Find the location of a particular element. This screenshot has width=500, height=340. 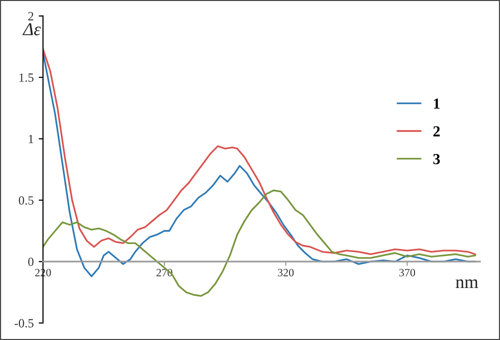

legend-label: 2 is located at coordinates (436, 131).